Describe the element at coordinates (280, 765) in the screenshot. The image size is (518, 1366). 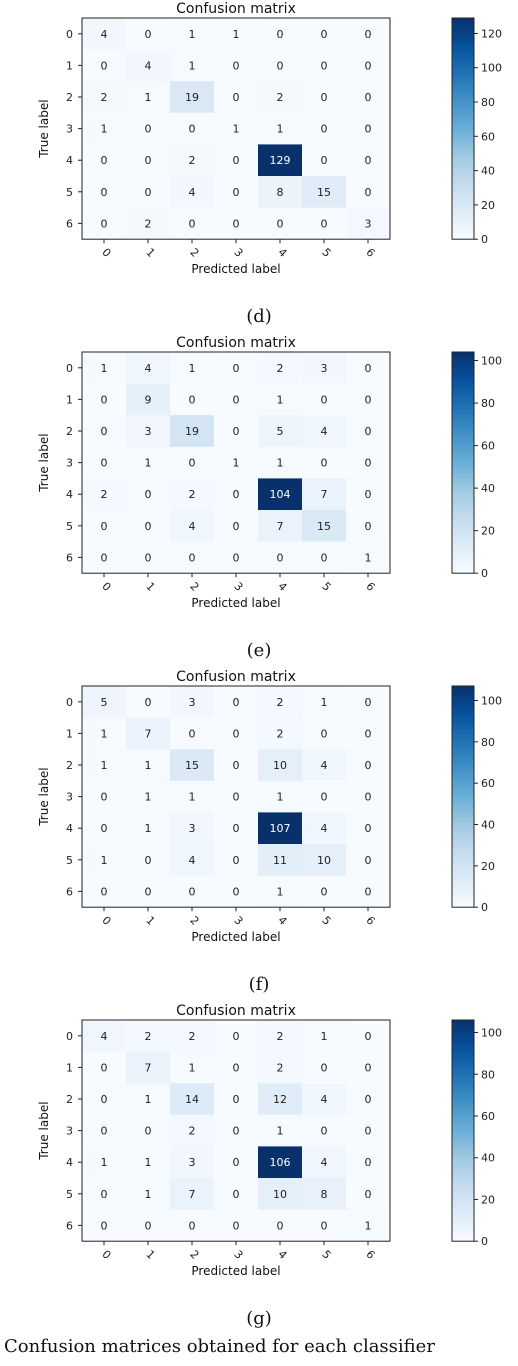
I see `cell-value-label: 10` at that location.